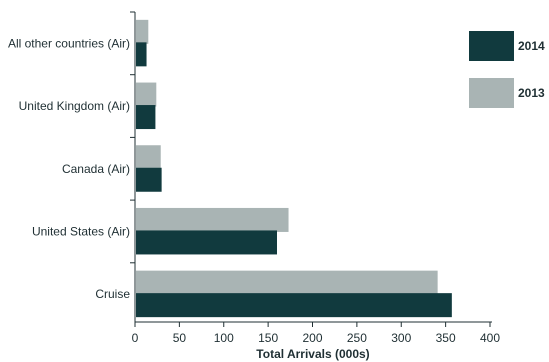  I want to click on category-label-4: Cruise, so click(112, 294).